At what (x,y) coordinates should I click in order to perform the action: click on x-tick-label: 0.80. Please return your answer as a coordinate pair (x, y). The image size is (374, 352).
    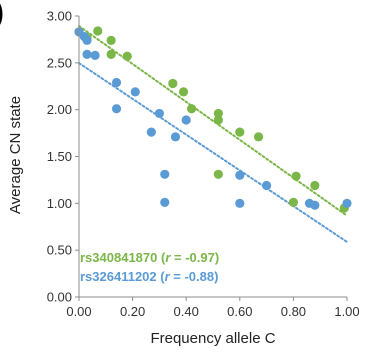
    Looking at the image, I should click on (293, 311).